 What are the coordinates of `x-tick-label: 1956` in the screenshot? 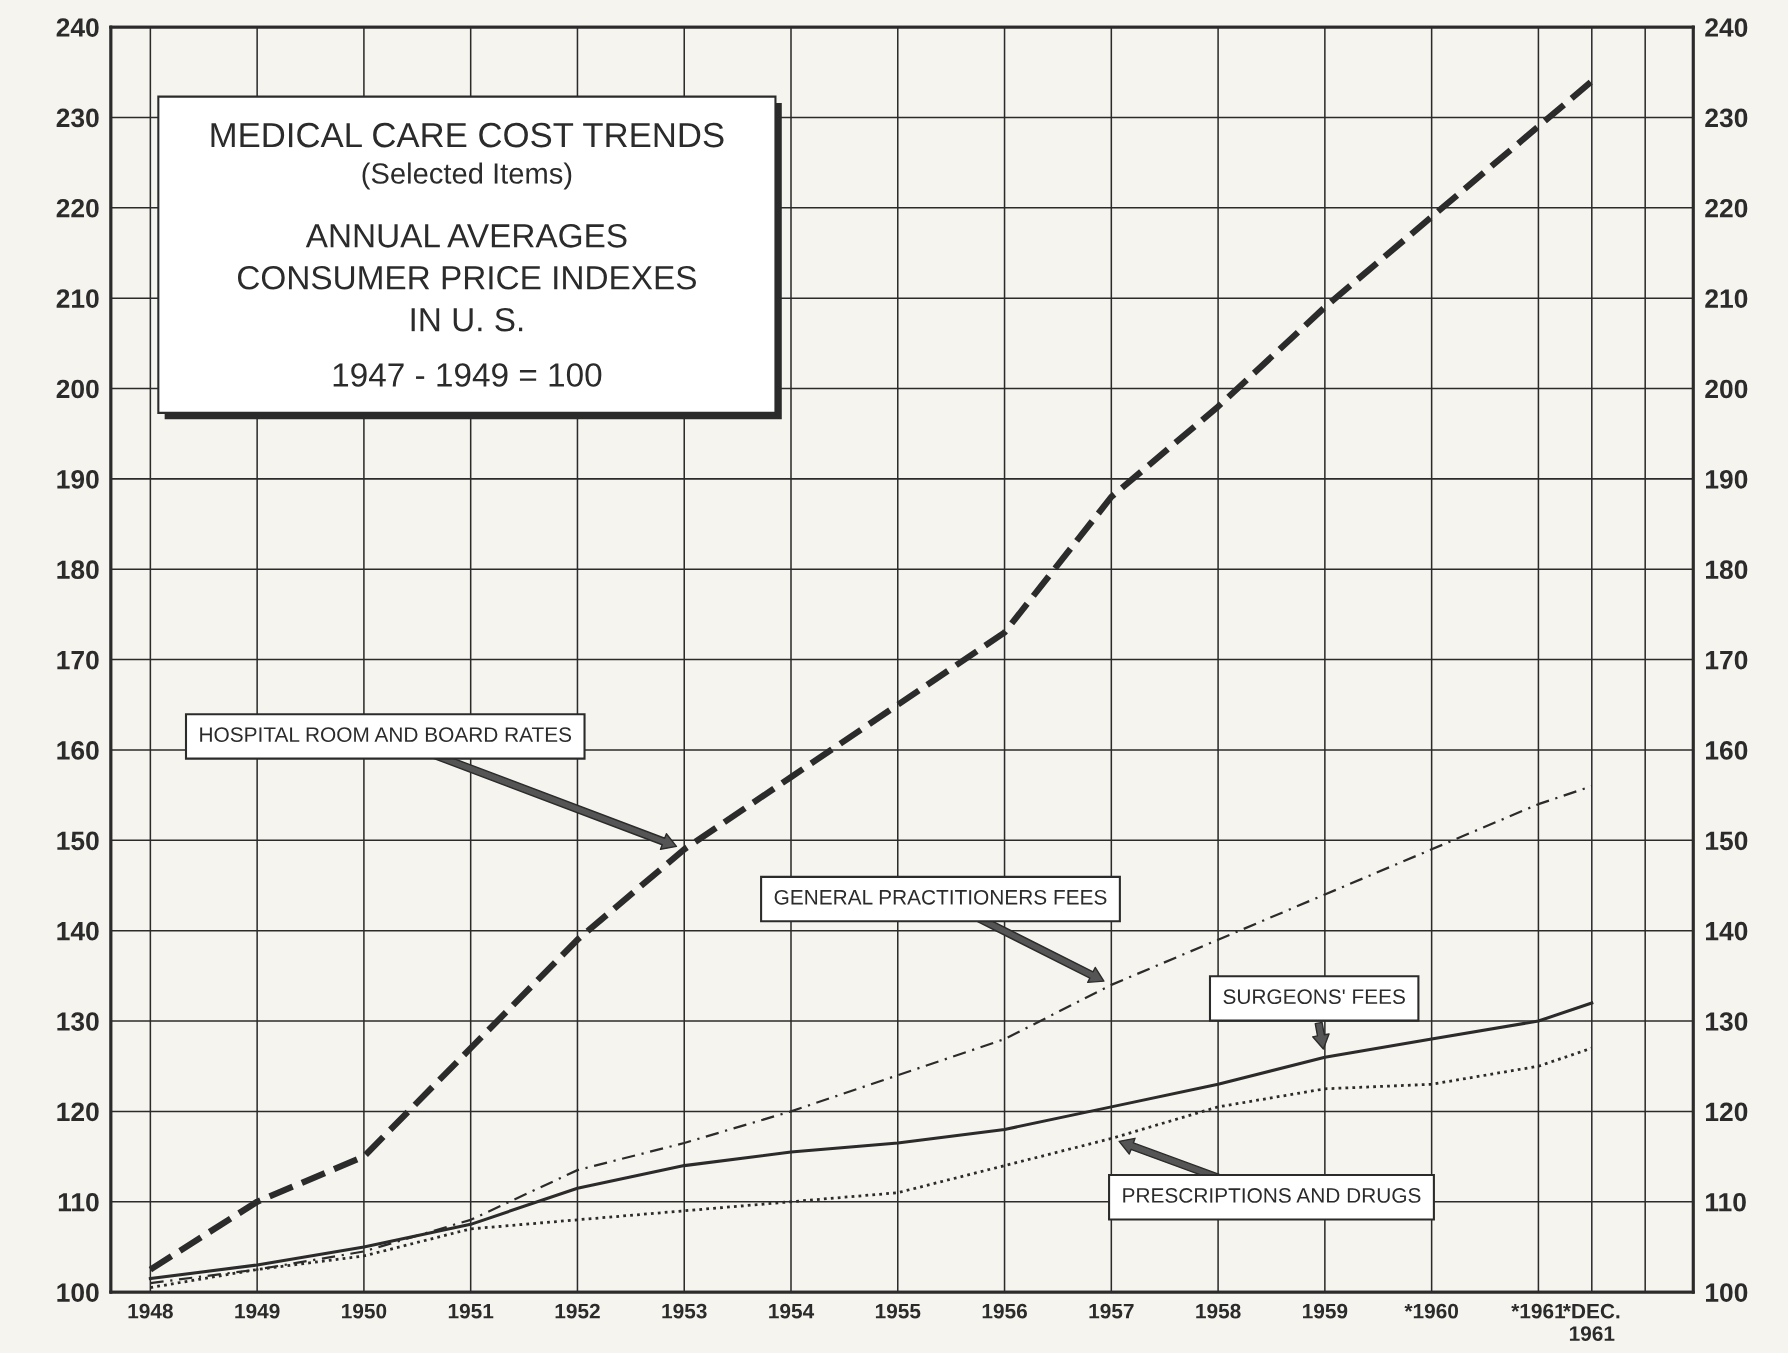 It's located at (1004, 1311).